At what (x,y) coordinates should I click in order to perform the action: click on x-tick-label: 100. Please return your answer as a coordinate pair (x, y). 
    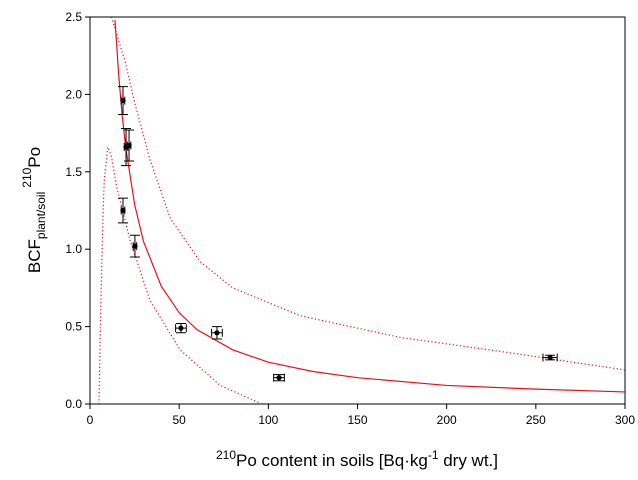
    Looking at the image, I should click on (268, 420).